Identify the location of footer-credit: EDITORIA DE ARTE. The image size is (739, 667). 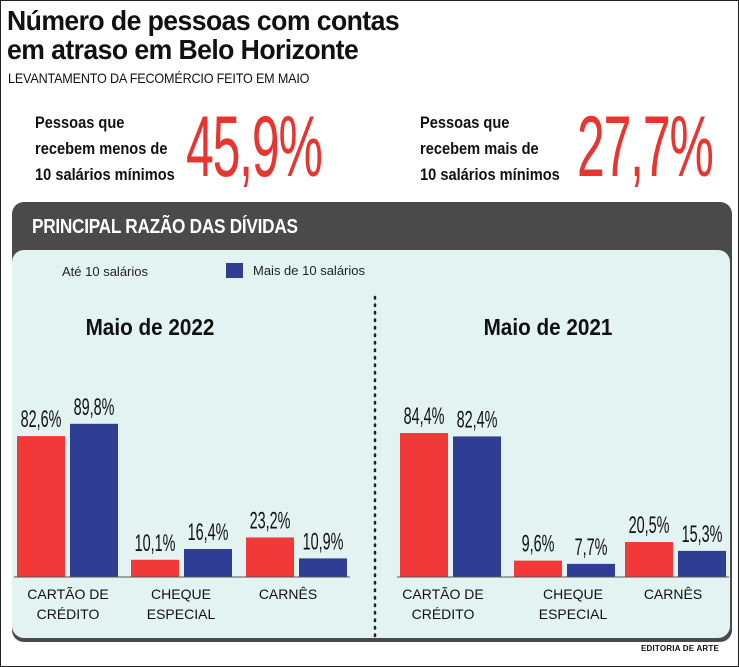
(680, 648).